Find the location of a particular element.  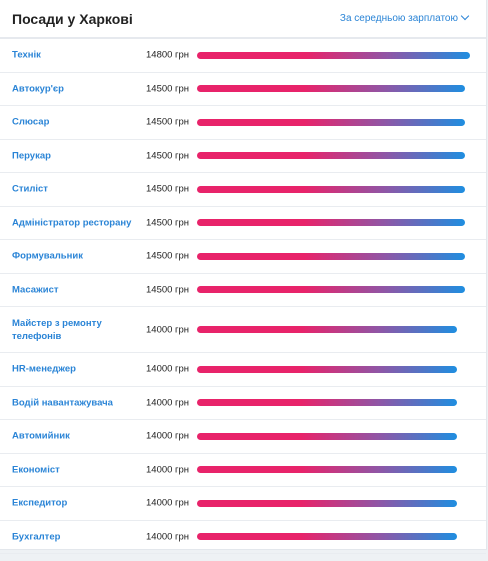

position-link: Водій навантажувача is located at coordinates (62, 403).